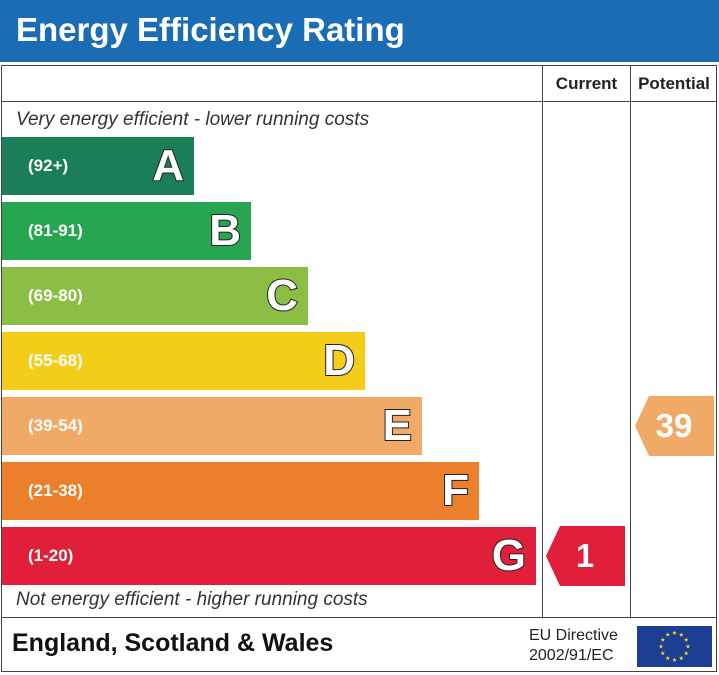 The image size is (719, 675). I want to click on current-rating: 1, so click(585, 556).